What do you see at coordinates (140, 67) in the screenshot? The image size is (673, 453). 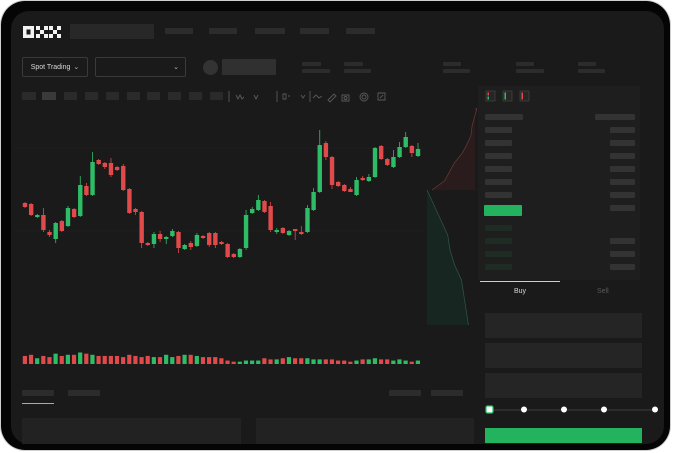 I see `pair-dropdown: ⌄` at bounding box center [140, 67].